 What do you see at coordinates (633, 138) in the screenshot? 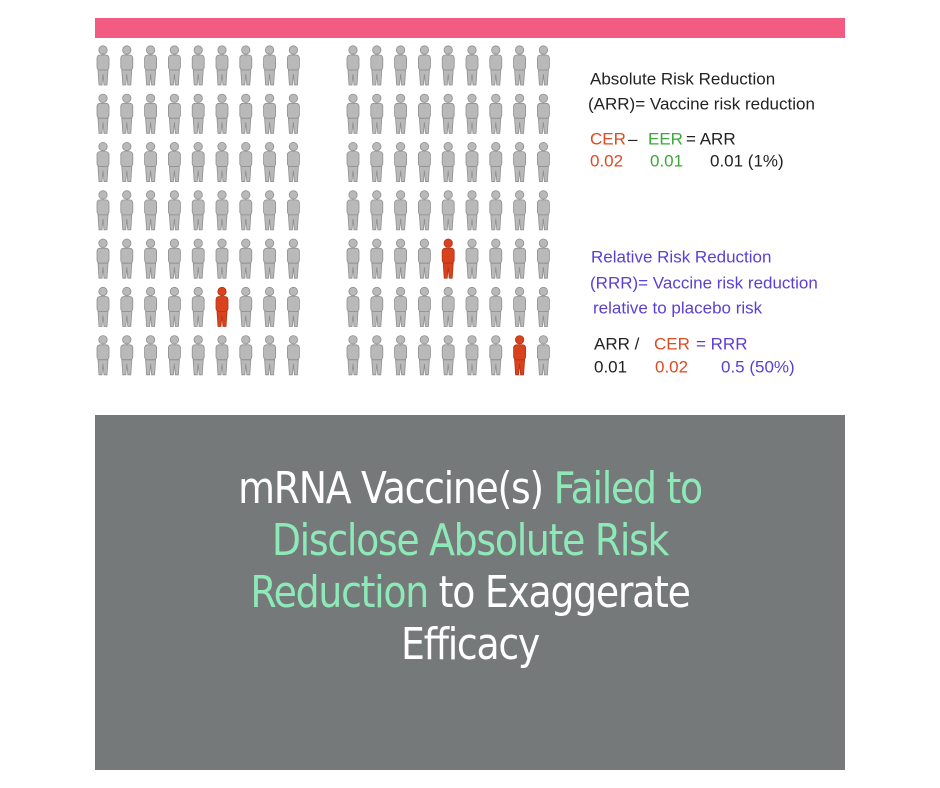
I see `formula-term: –` at bounding box center [633, 138].